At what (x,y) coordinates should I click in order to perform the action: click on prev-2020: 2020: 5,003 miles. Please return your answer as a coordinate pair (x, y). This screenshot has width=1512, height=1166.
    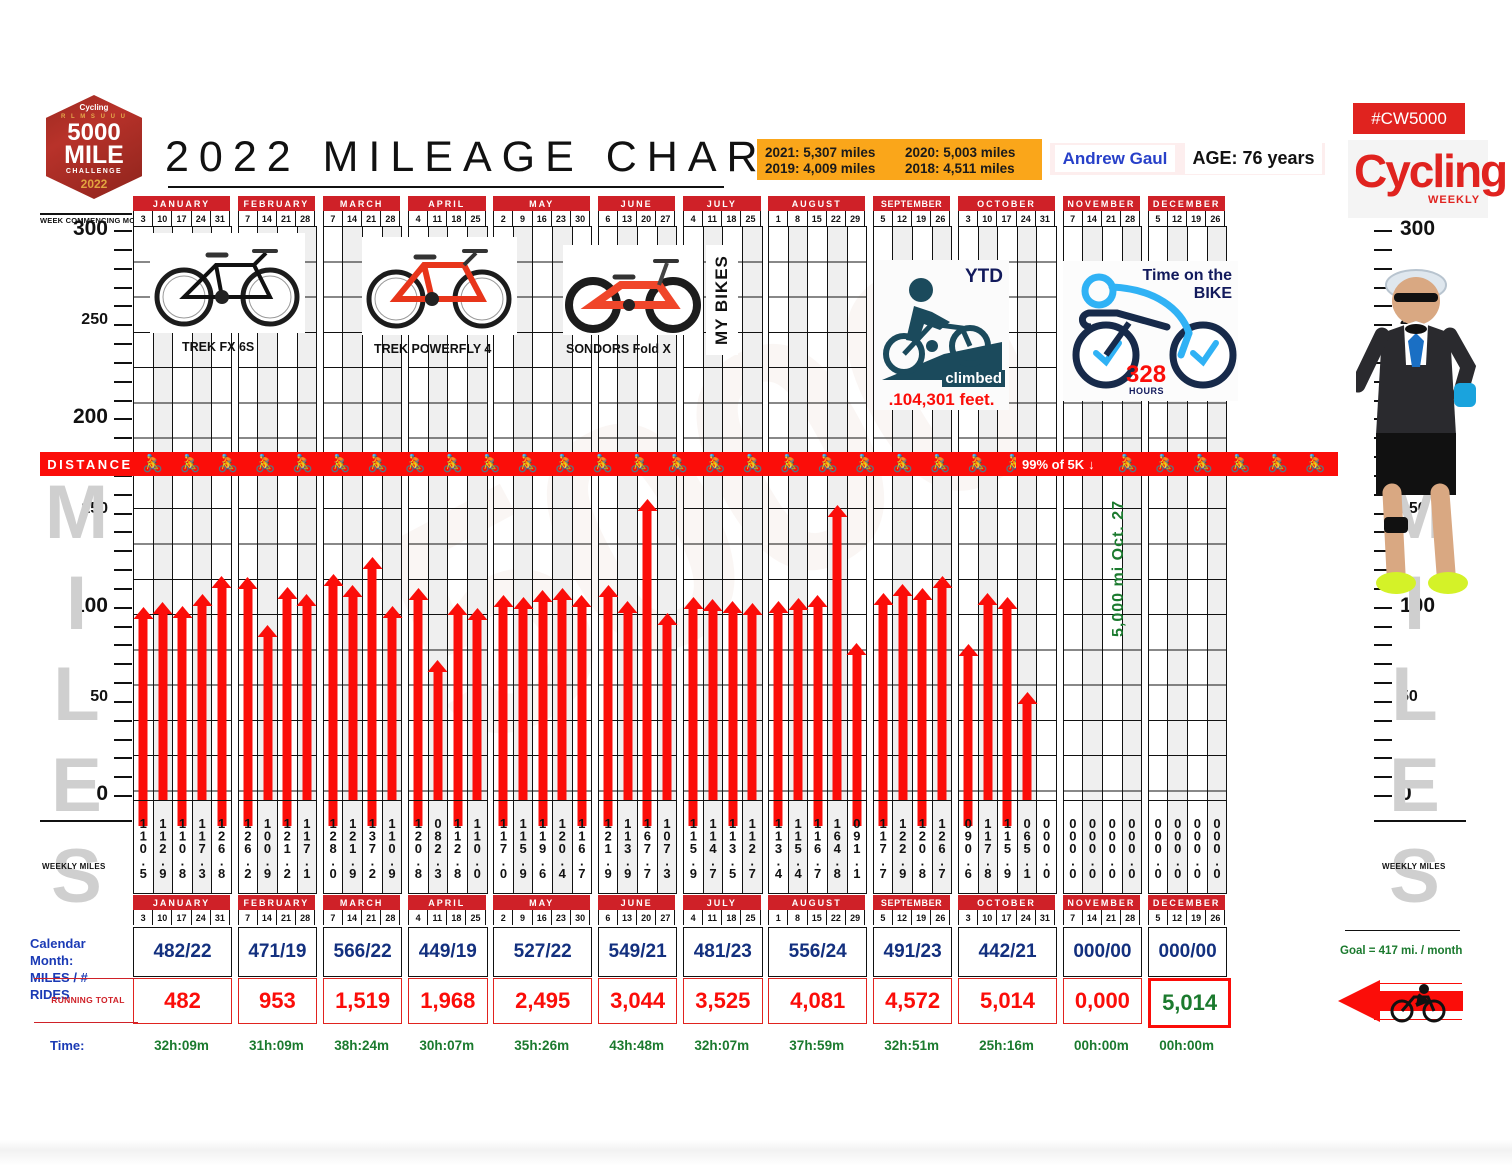
    Looking at the image, I should click on (960, 152).